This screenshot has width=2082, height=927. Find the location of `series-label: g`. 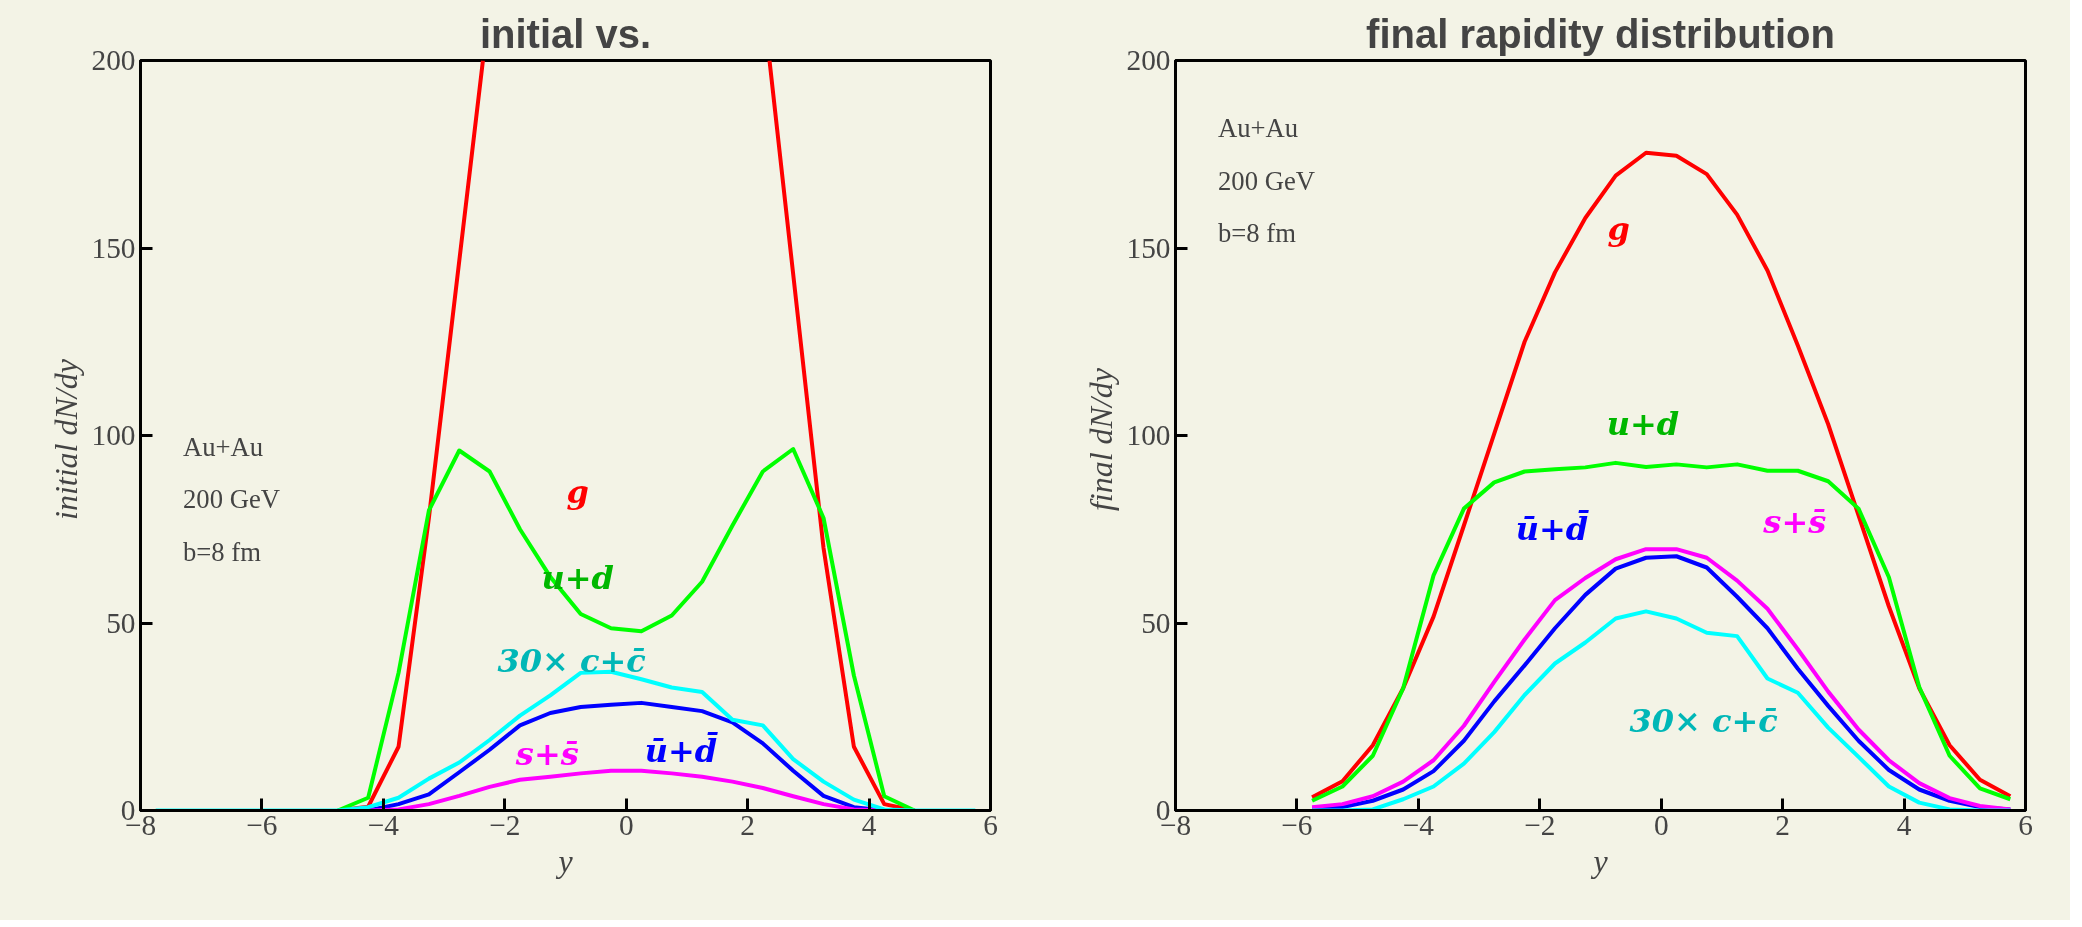

series-label: g is located at coordinates (1618, 229).